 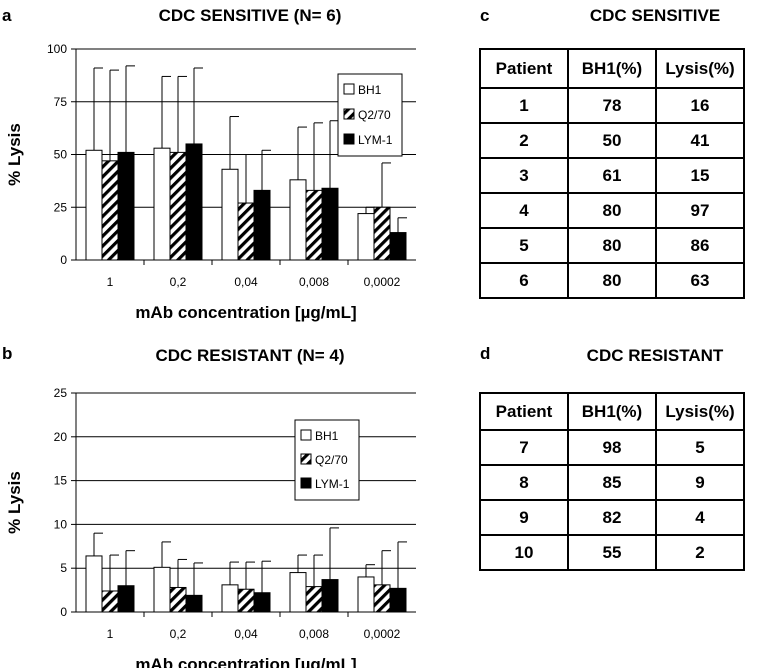 What do you see at coordinates (61, 524) in the screenshot?
I see `y-tick-label: 10` at bounding box center [61, 524].